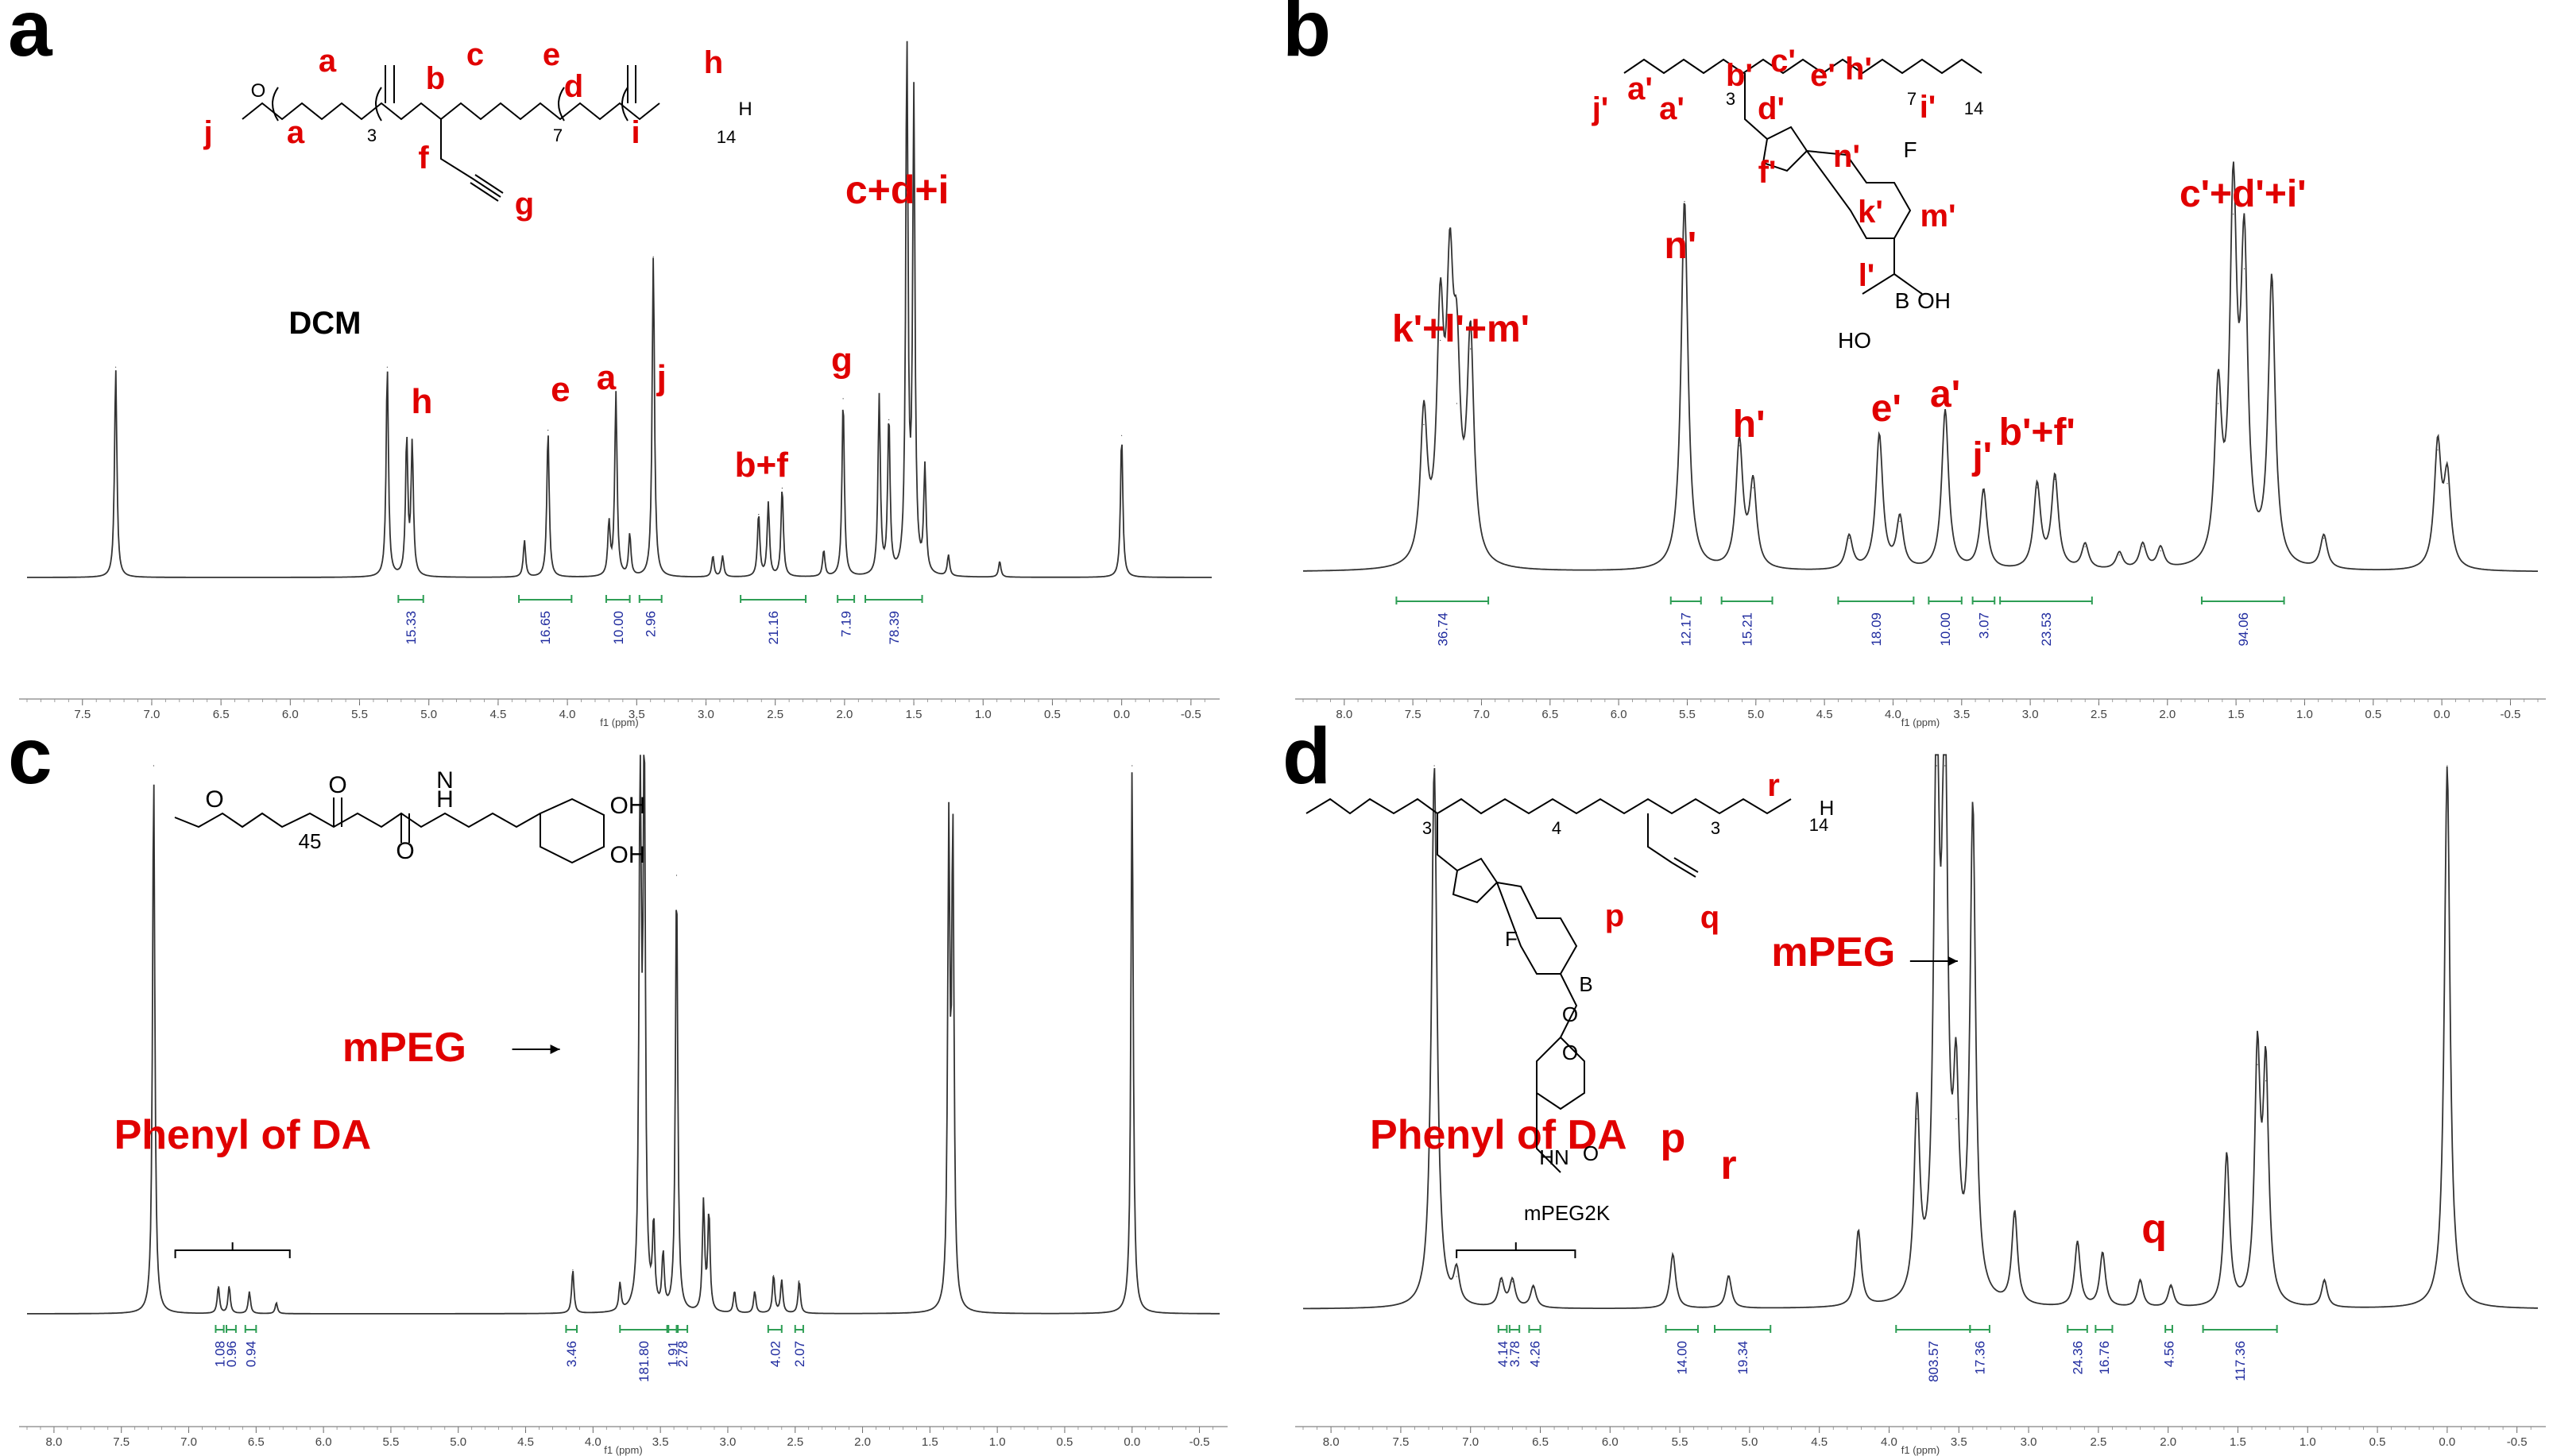  What do you see at coordinates (1535, 1354) in the screenshot?
I see `integral-value: 4.26` at bounding box center [1535, 1354].